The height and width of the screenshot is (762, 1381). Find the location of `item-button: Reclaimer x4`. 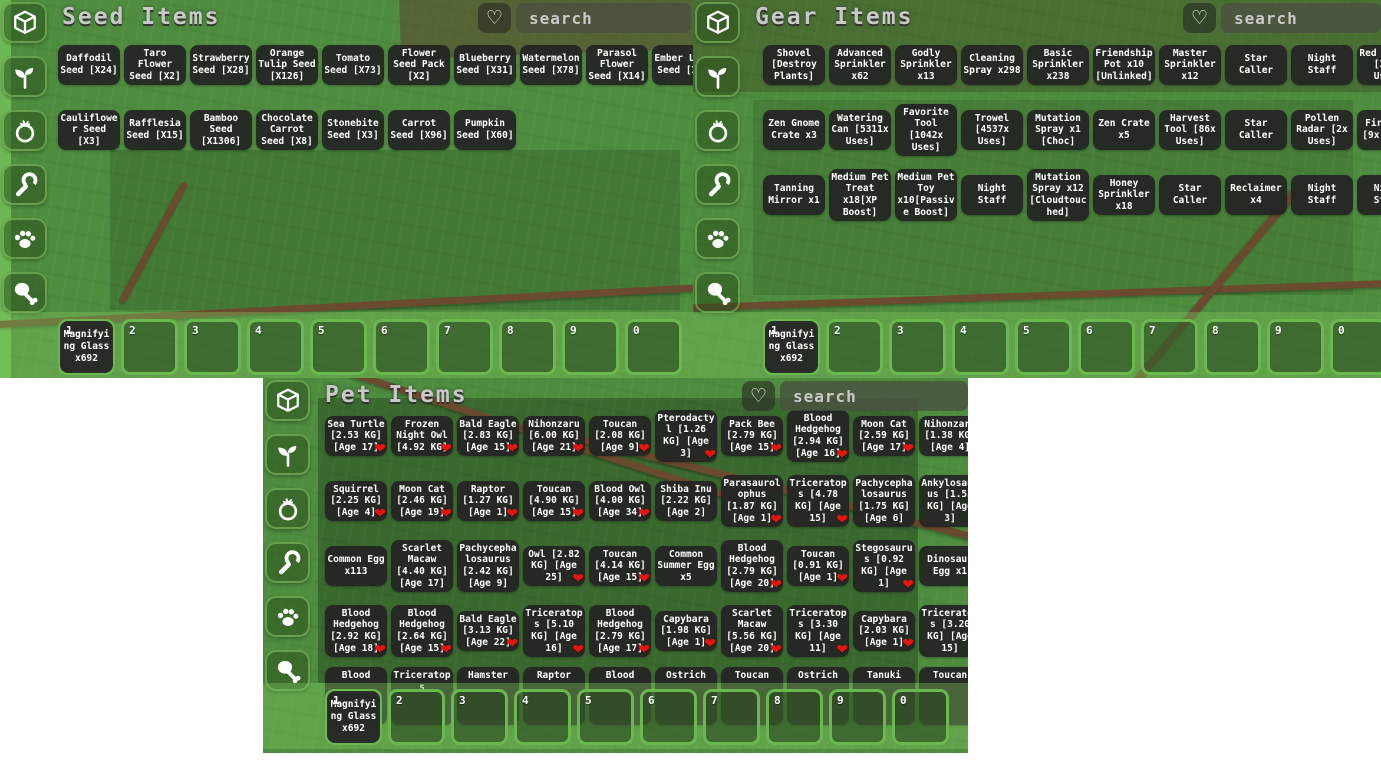

item-button: Reclaimer x4 is located at coordinates (1256, 195).